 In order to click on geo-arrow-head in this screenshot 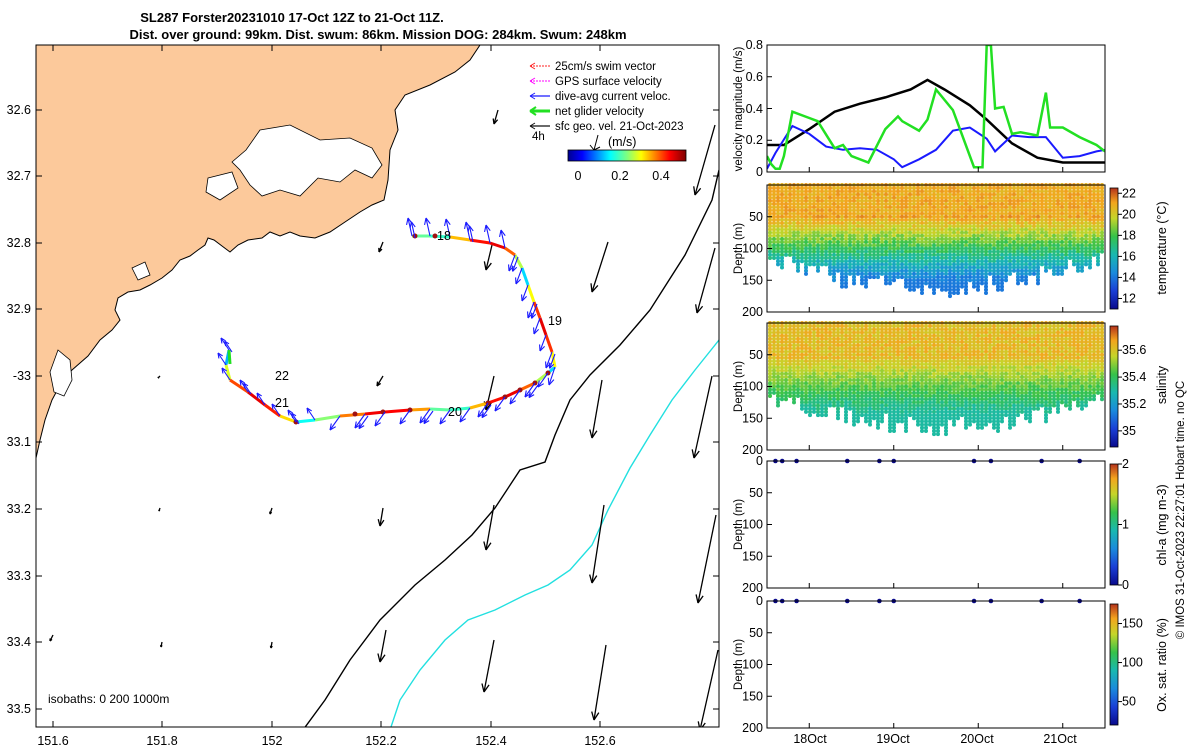, I will do `click(485, 688)`.